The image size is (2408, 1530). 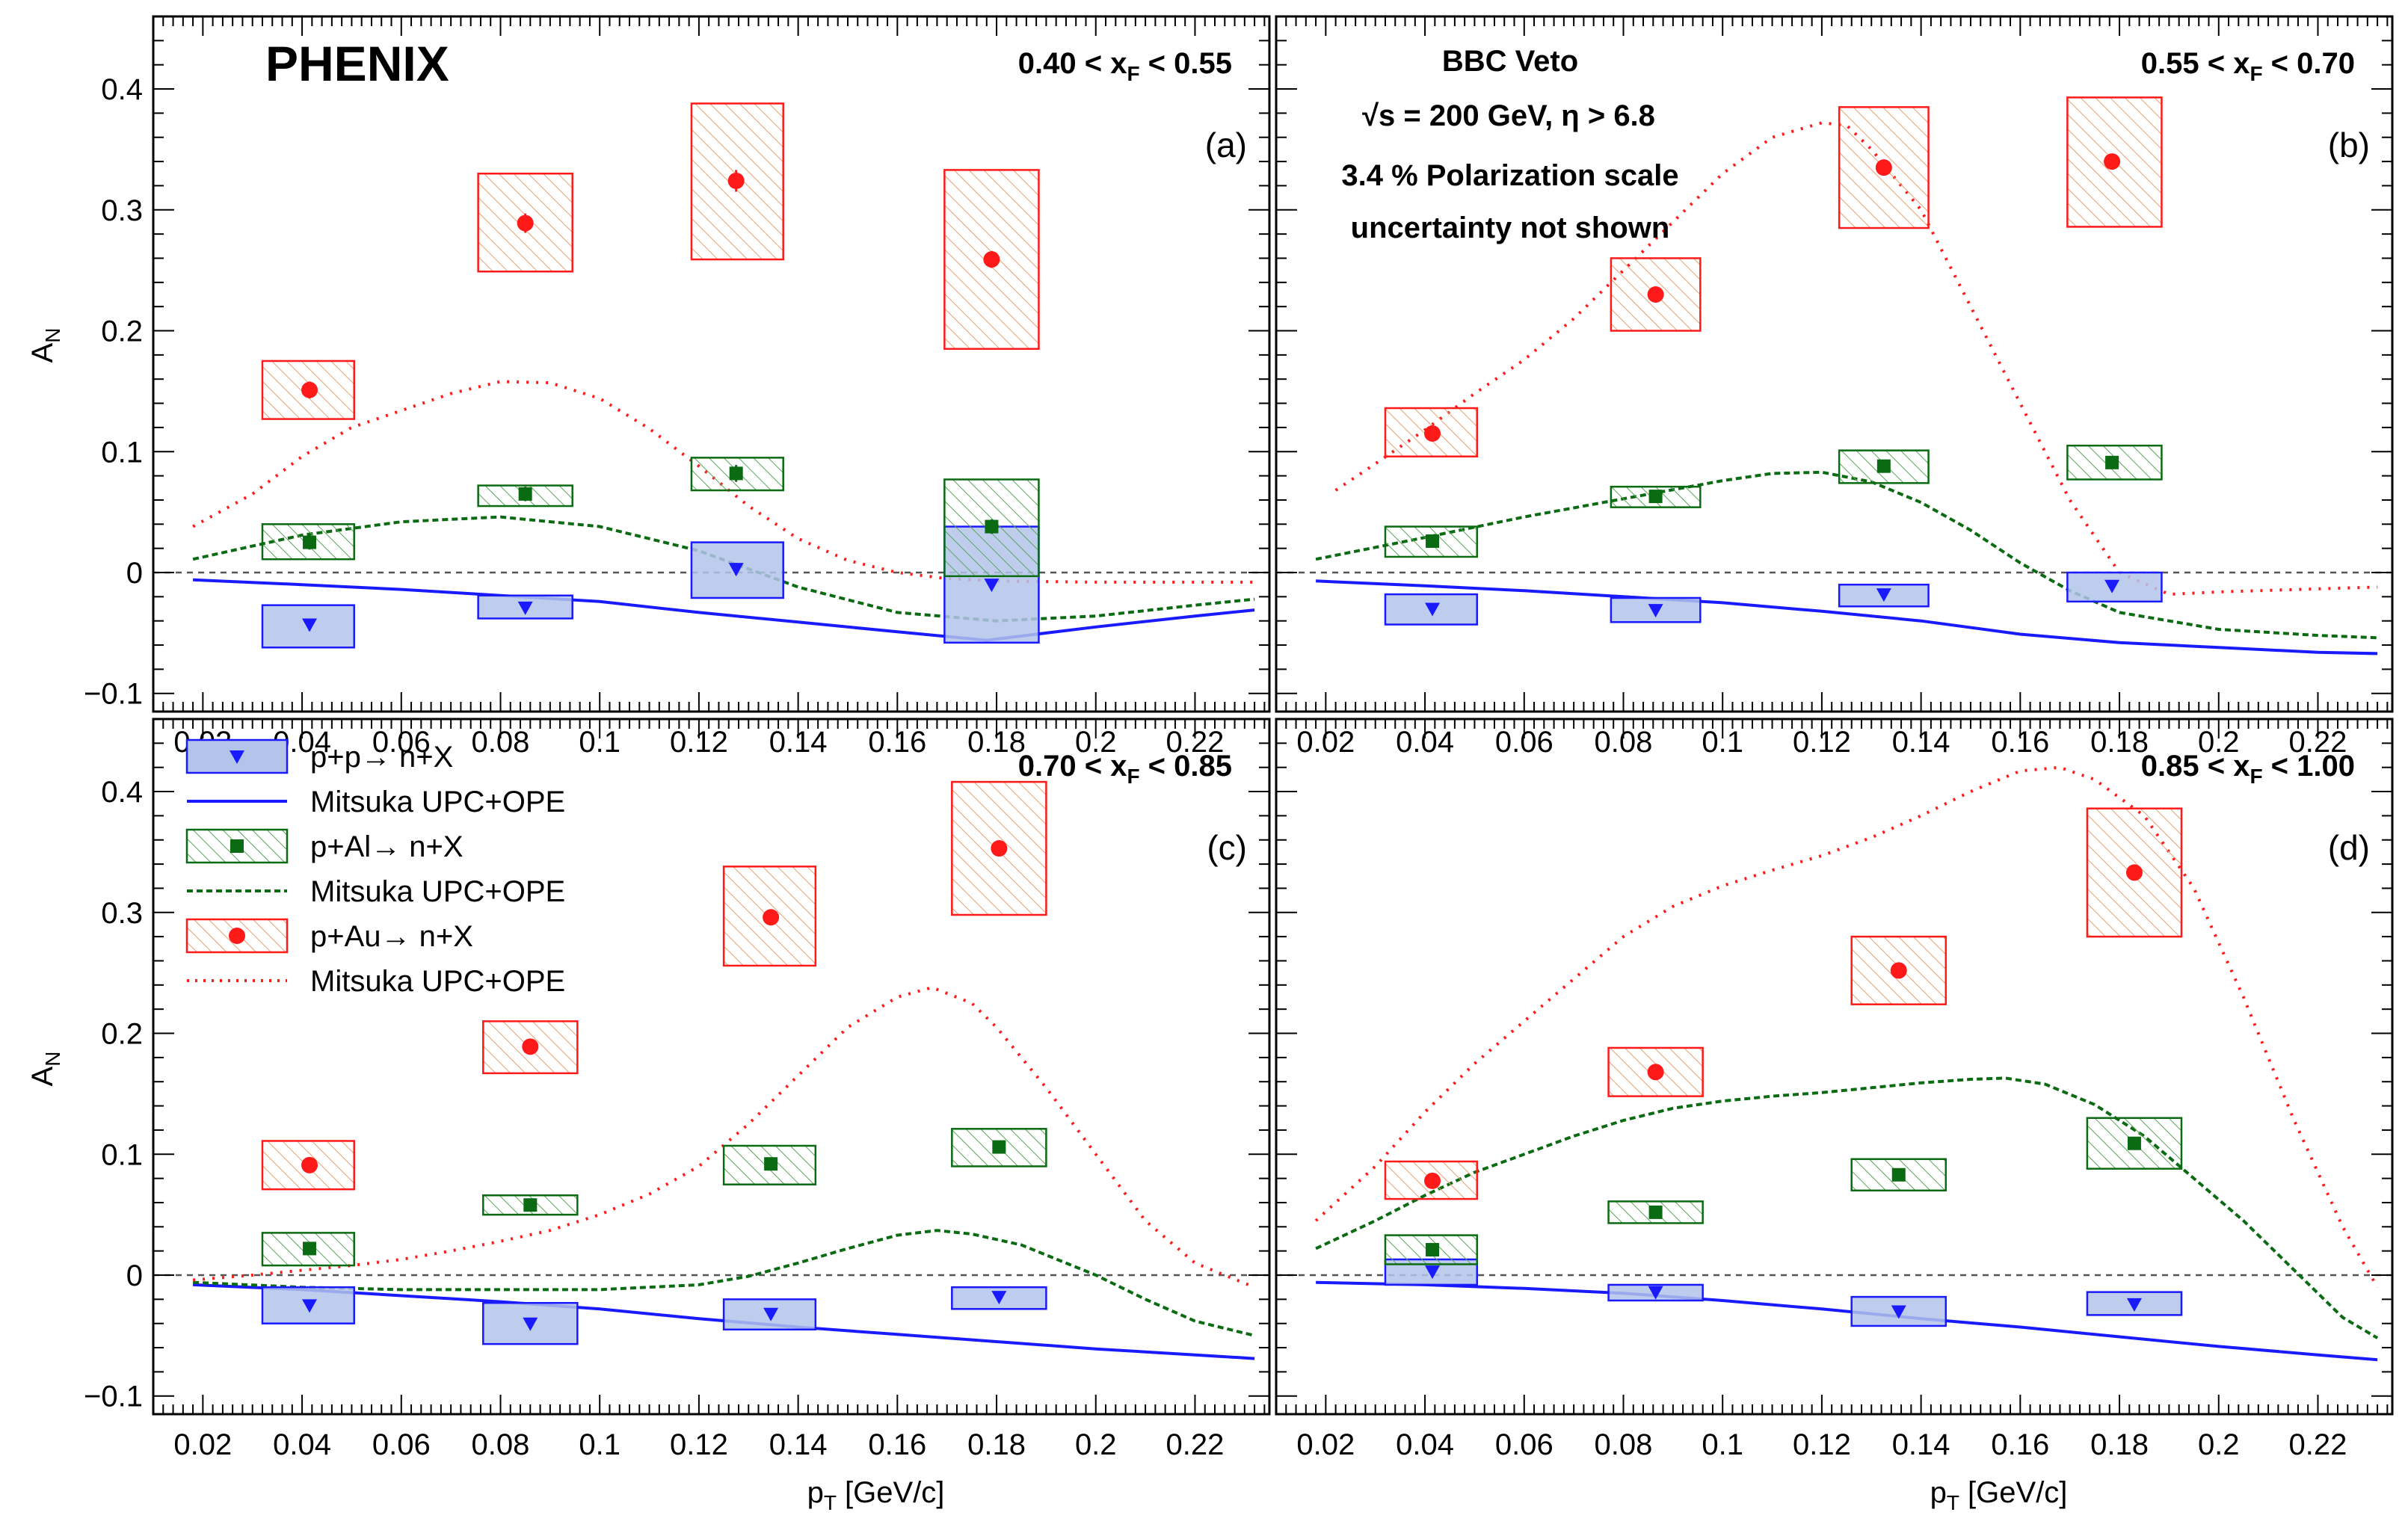 What do you see at coordinates (2349, 145) in the screenshot?
I see `panel-tag: (b)` at bounding box center [2349, 145].